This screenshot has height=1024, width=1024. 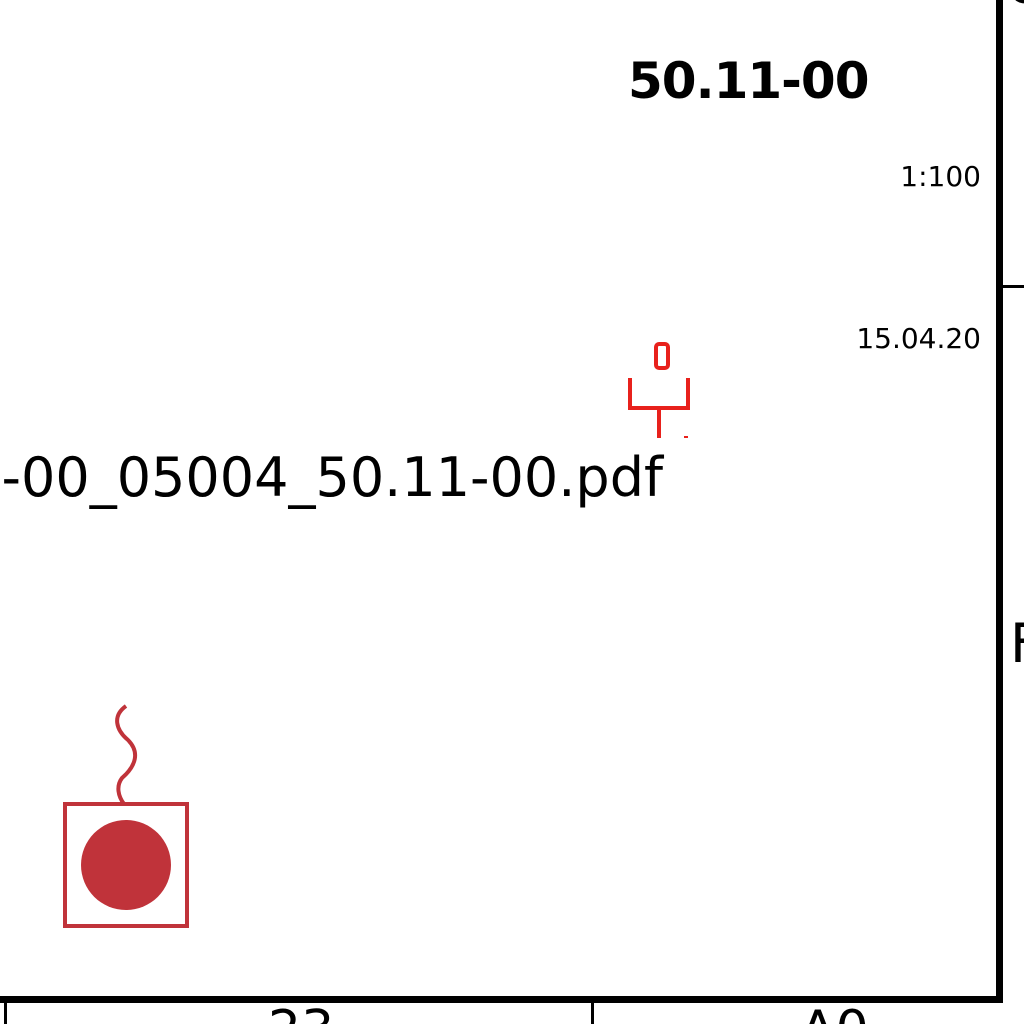 I want to click on title-block-border-vertical, so click(x=999, y=501).